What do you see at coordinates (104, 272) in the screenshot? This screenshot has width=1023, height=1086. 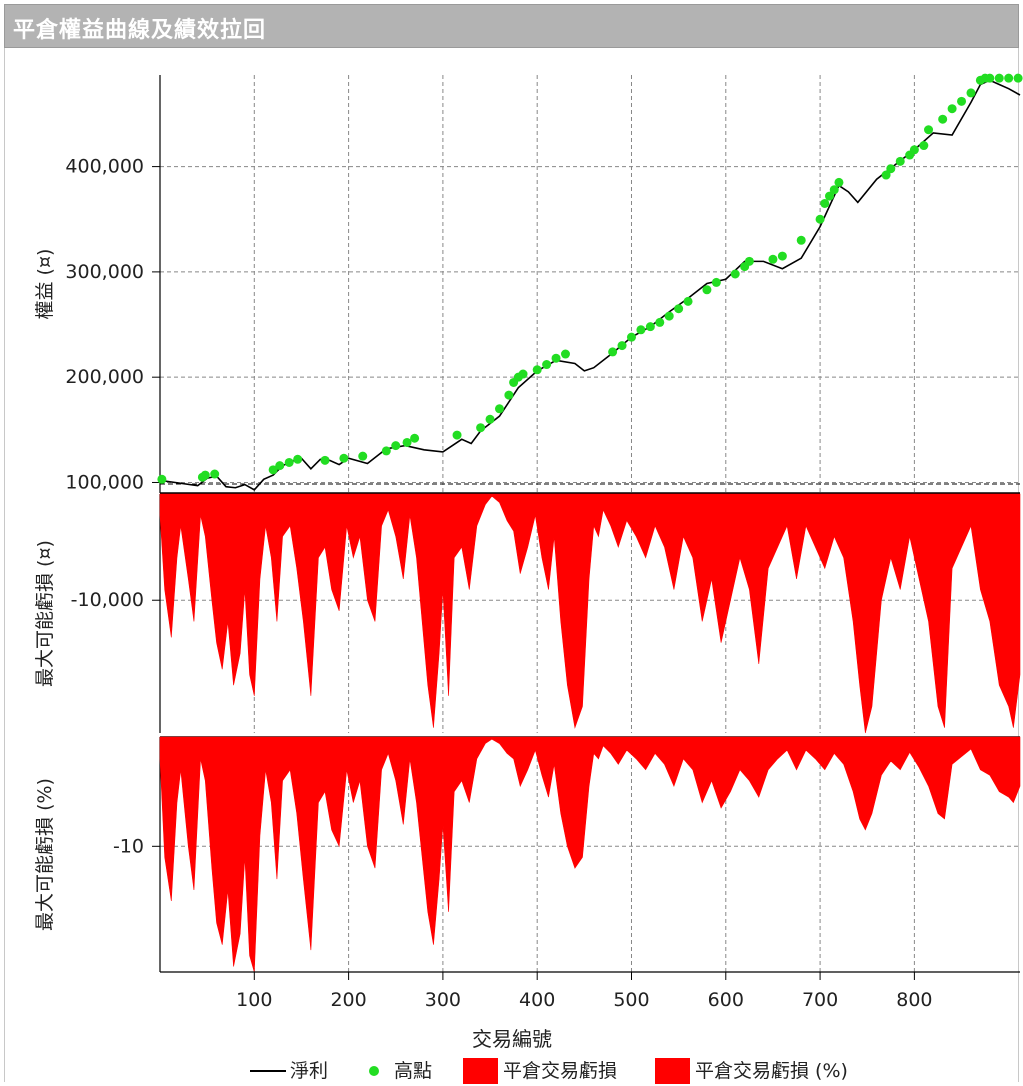 I see `y-tick-label-1-3: 300,000` at bounding box center [104, 272].